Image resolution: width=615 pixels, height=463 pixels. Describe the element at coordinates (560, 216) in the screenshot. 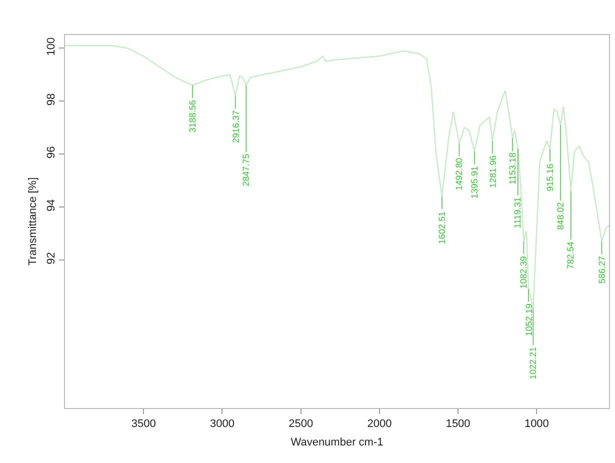

I see `annotation: 848.02` at that location.